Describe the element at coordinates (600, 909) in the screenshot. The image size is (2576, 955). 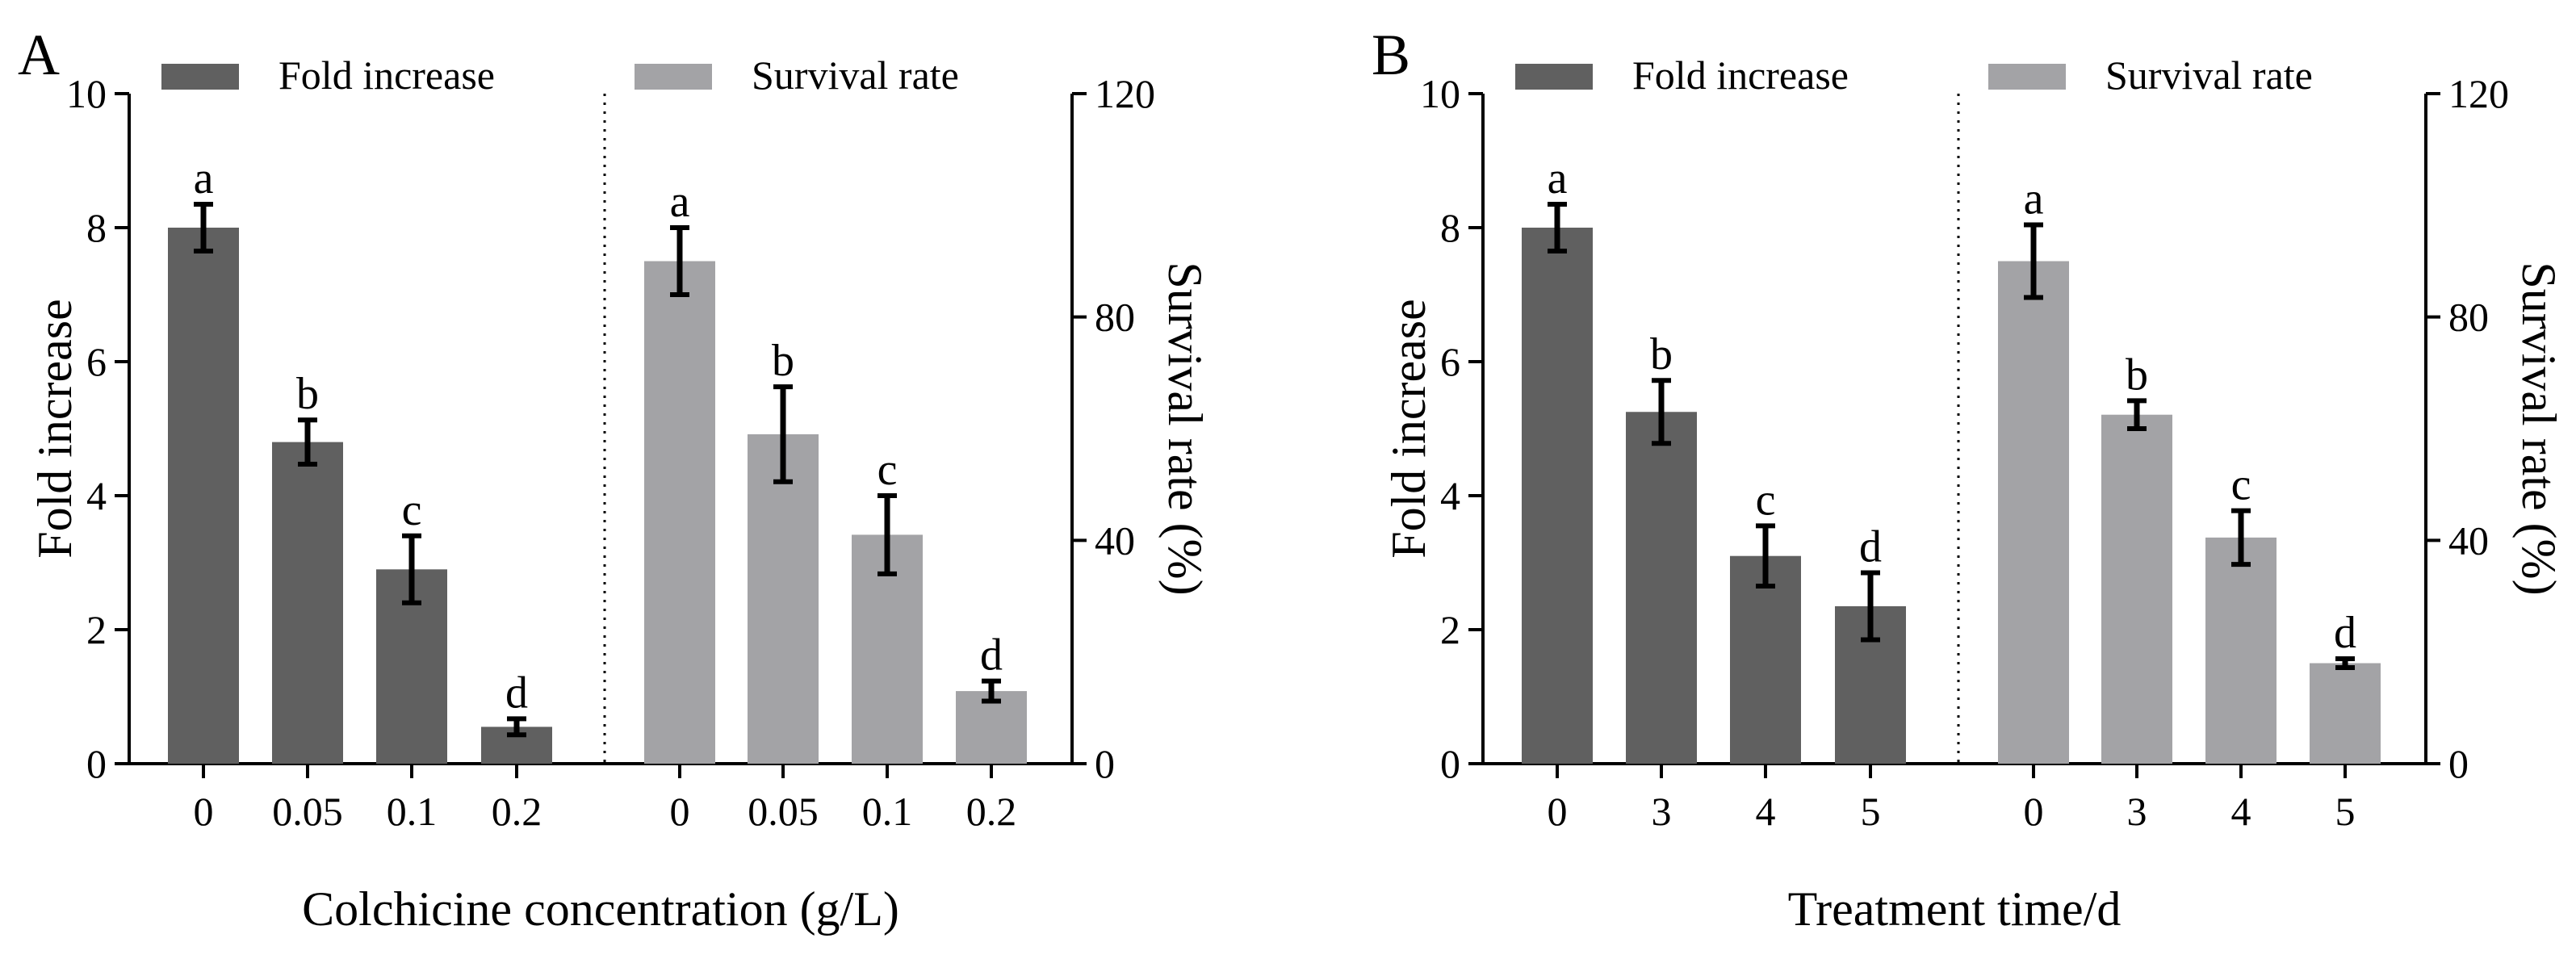
I see `x-axis-title: Colchicine concentration (g/L)` at that location.